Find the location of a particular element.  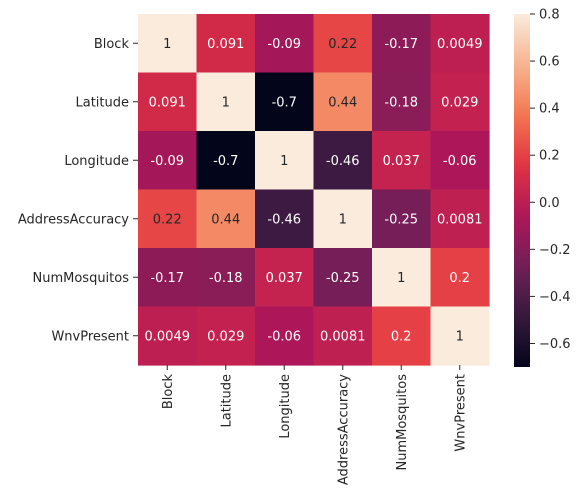

heatmap-cell-r1-c3 is located at coordinates (343, 102).